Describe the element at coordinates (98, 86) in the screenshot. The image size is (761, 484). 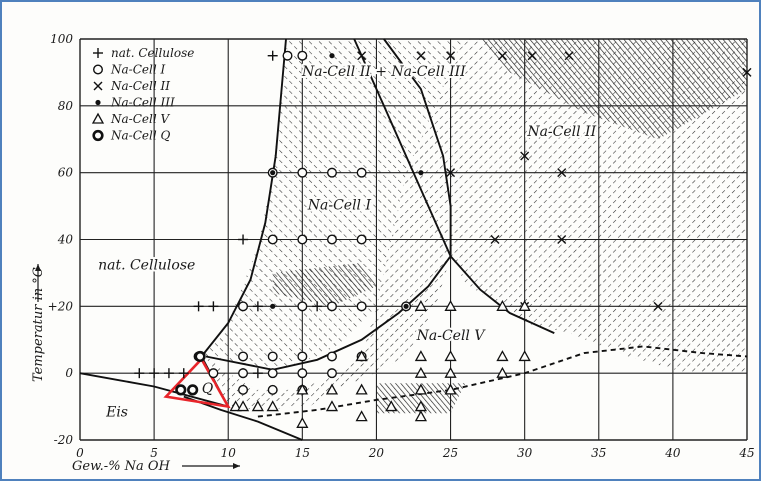
I see `legend-cross-icon` at that location.